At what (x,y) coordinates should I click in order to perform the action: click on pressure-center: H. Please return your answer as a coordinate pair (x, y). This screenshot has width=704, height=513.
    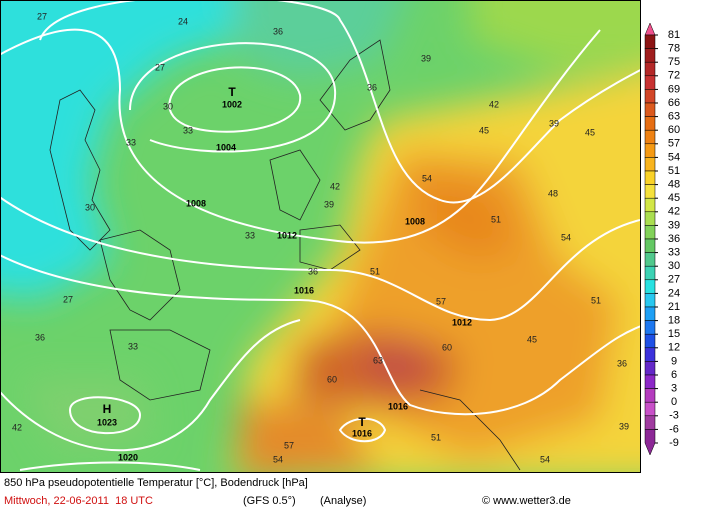
    Looking at the image, I should click on (107, 409).